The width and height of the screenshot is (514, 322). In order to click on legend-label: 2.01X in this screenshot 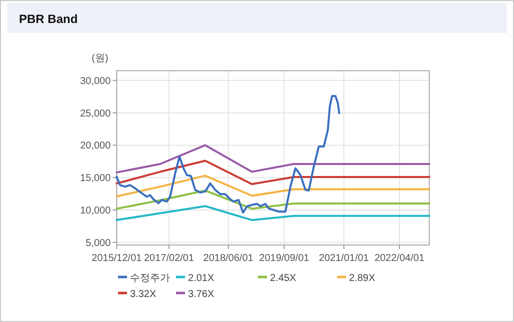, I will do `click(201, 278)`.